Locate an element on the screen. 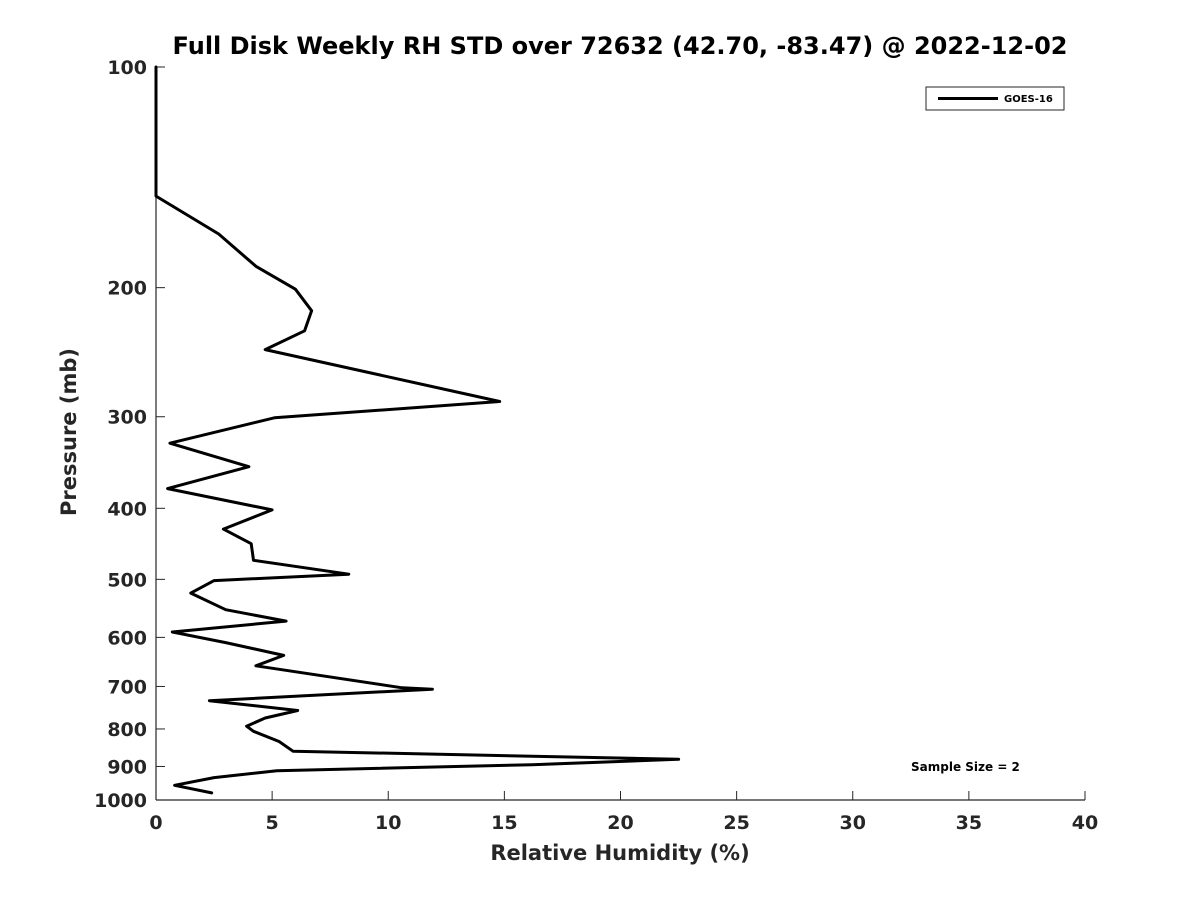 This screenshot has width=1200, height=900. y-axis-label: Pressure (mb) is located at coordinates (69, 432).